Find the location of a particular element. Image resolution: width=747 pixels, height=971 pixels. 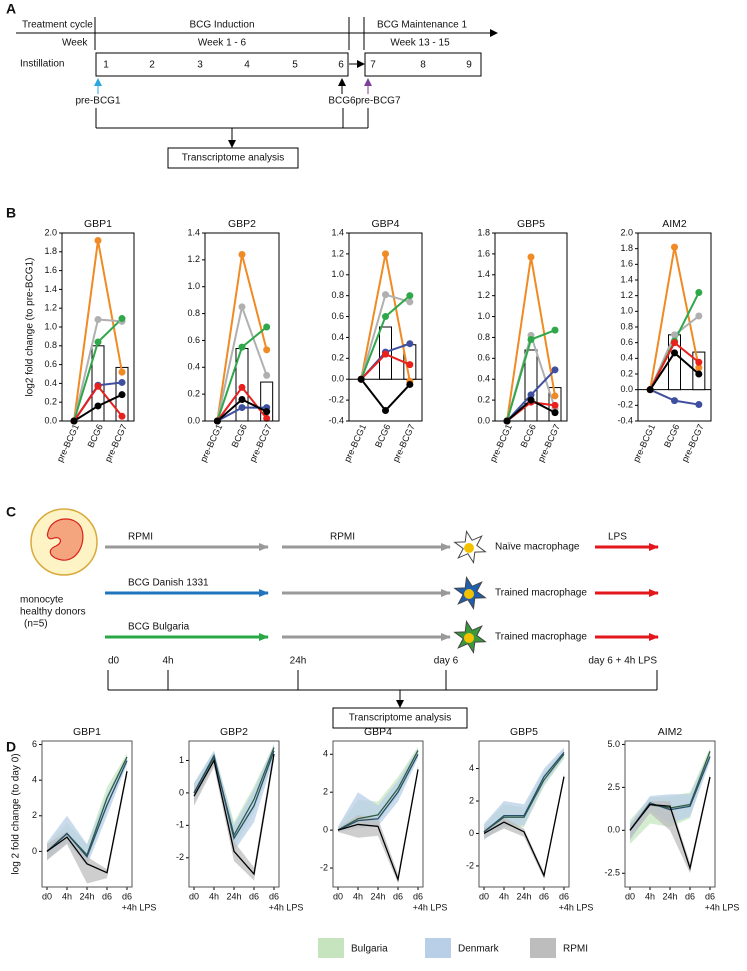

stimulus-label: RPMI is located at coordinates (140, 537).